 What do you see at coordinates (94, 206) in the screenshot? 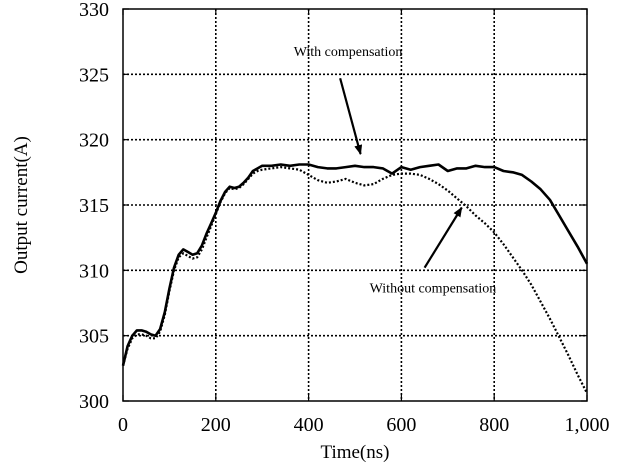
I see `y-tick-label: 315` at bounding box center [94, 206].